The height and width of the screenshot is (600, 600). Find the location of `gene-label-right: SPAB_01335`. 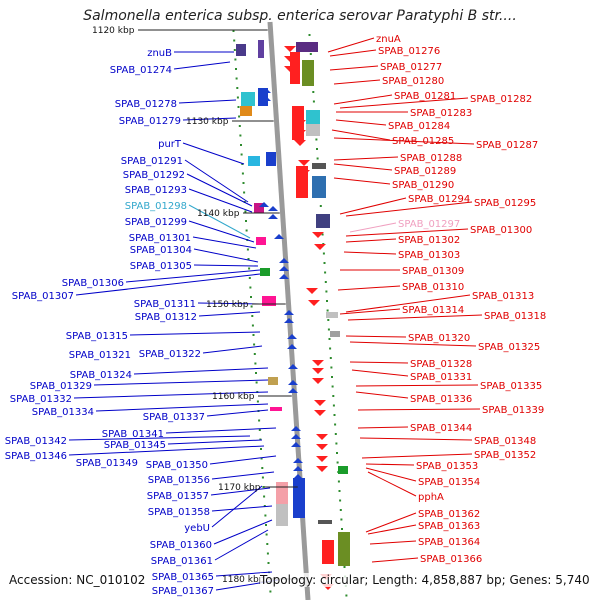

gene-label-right: SPAB_01335 is located at coordinates (511, 386).